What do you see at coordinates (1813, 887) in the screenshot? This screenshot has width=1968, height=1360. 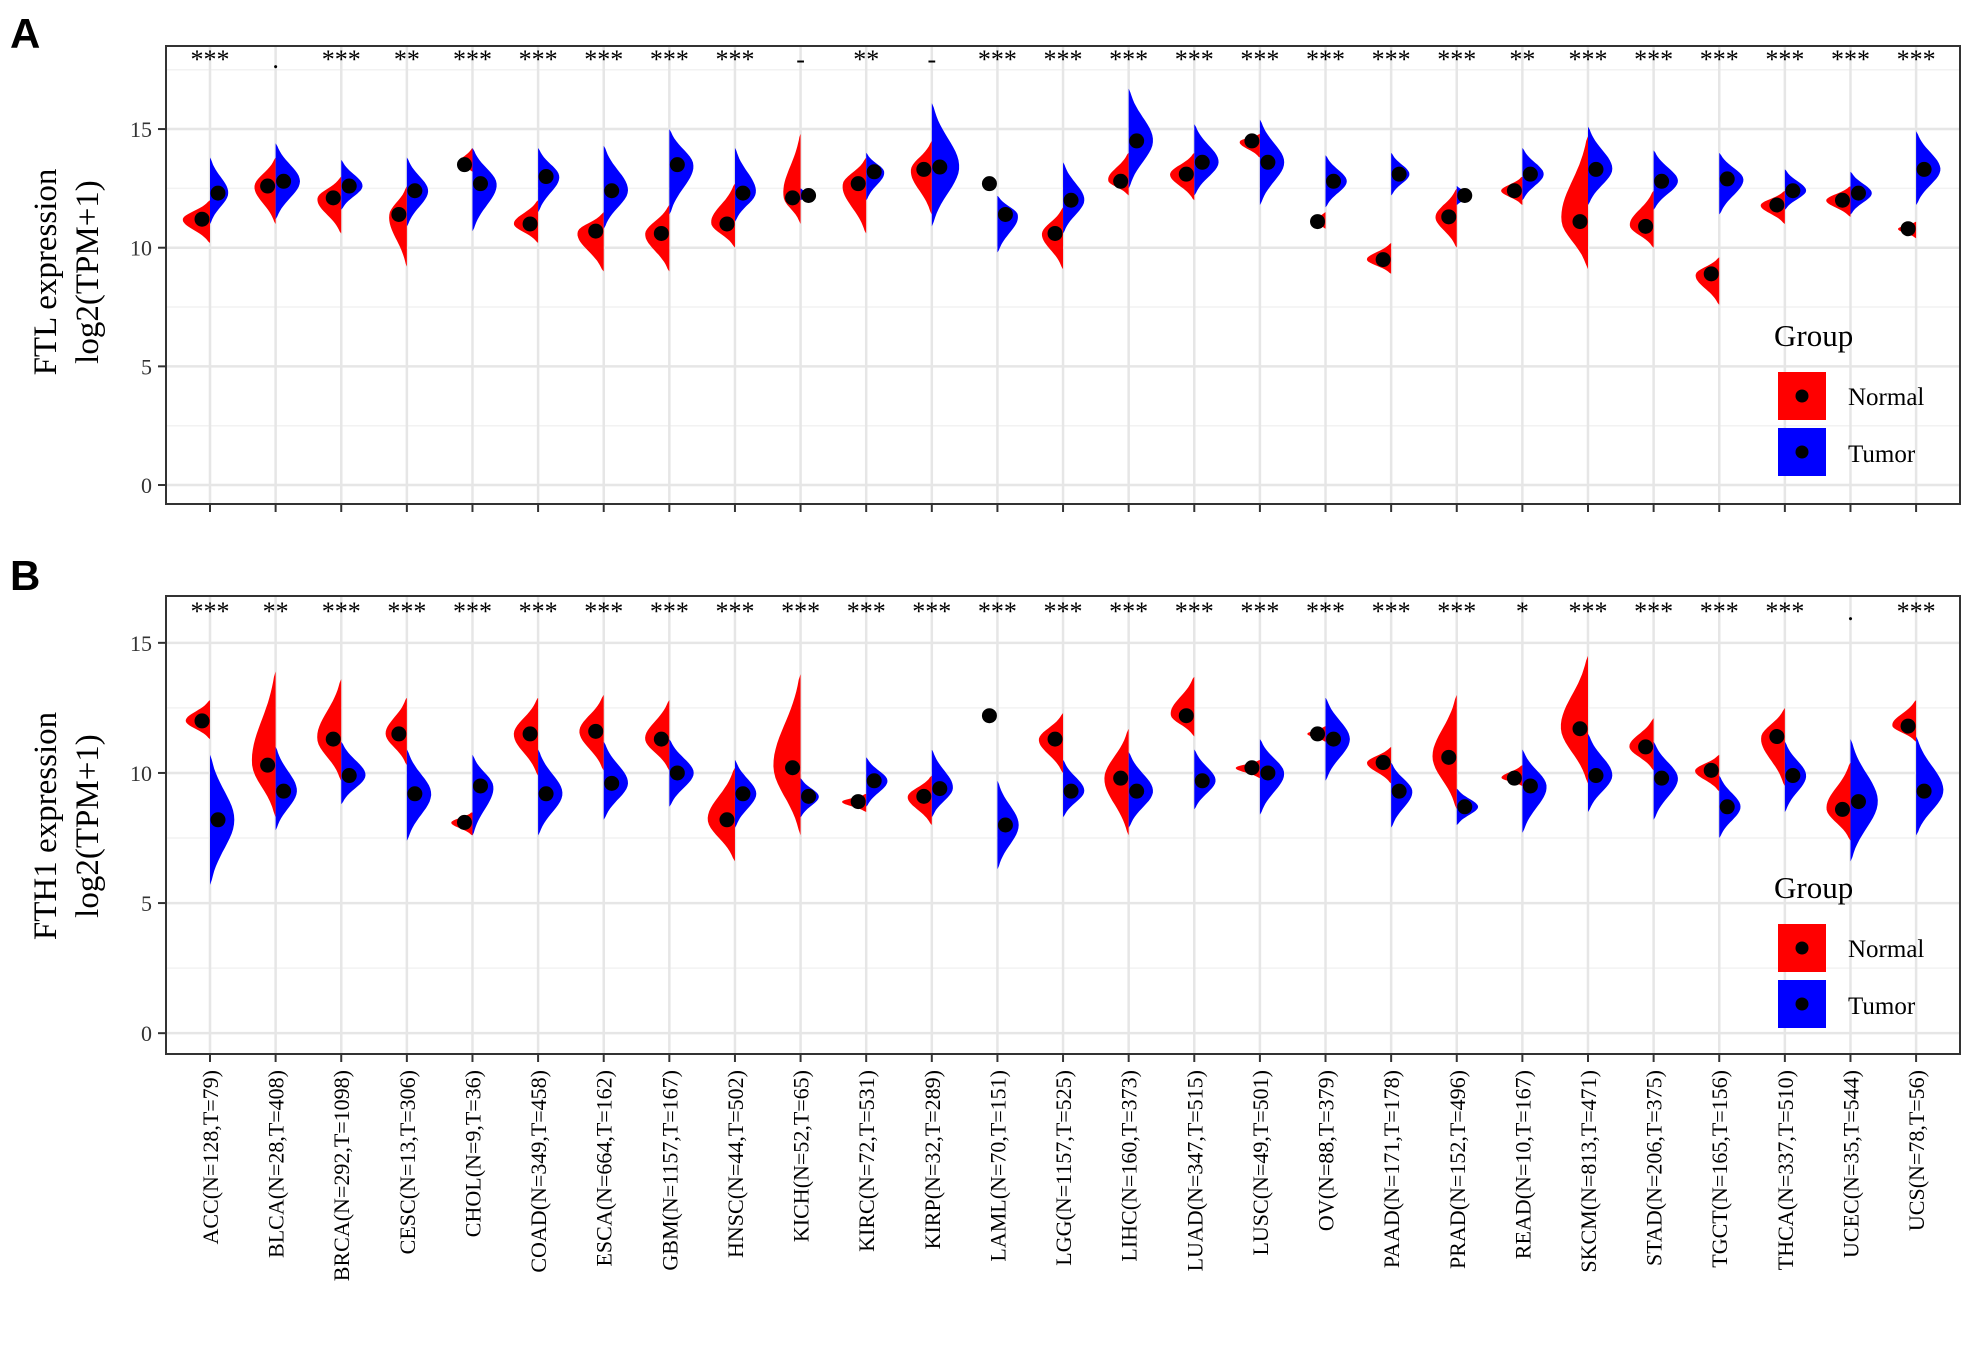 I see `legend-title: Group` at bounding box center [1813, 887].